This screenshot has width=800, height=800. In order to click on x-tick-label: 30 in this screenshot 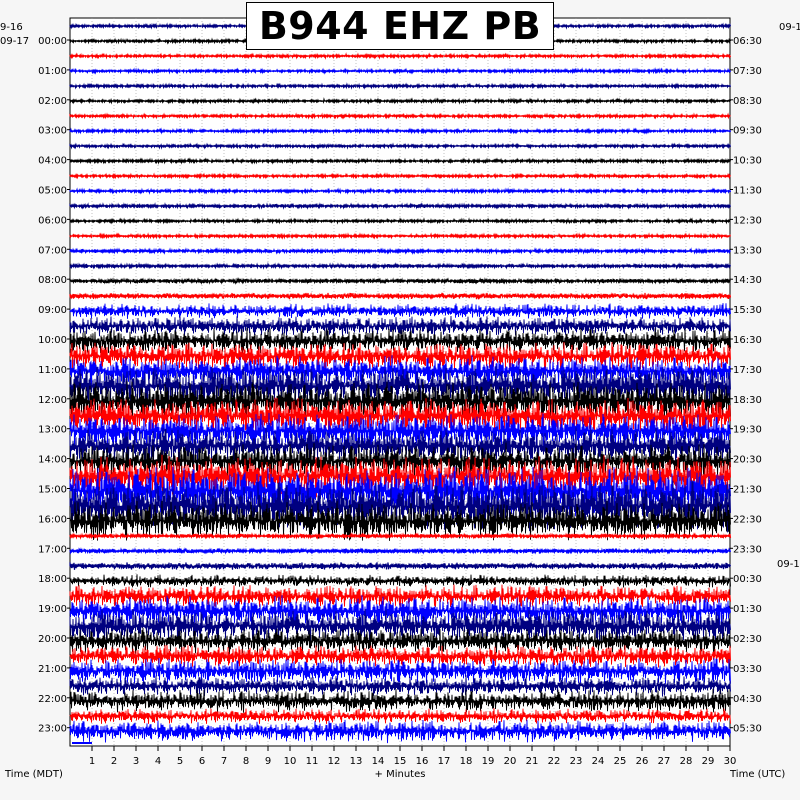, I will do `click(730, 761)`.